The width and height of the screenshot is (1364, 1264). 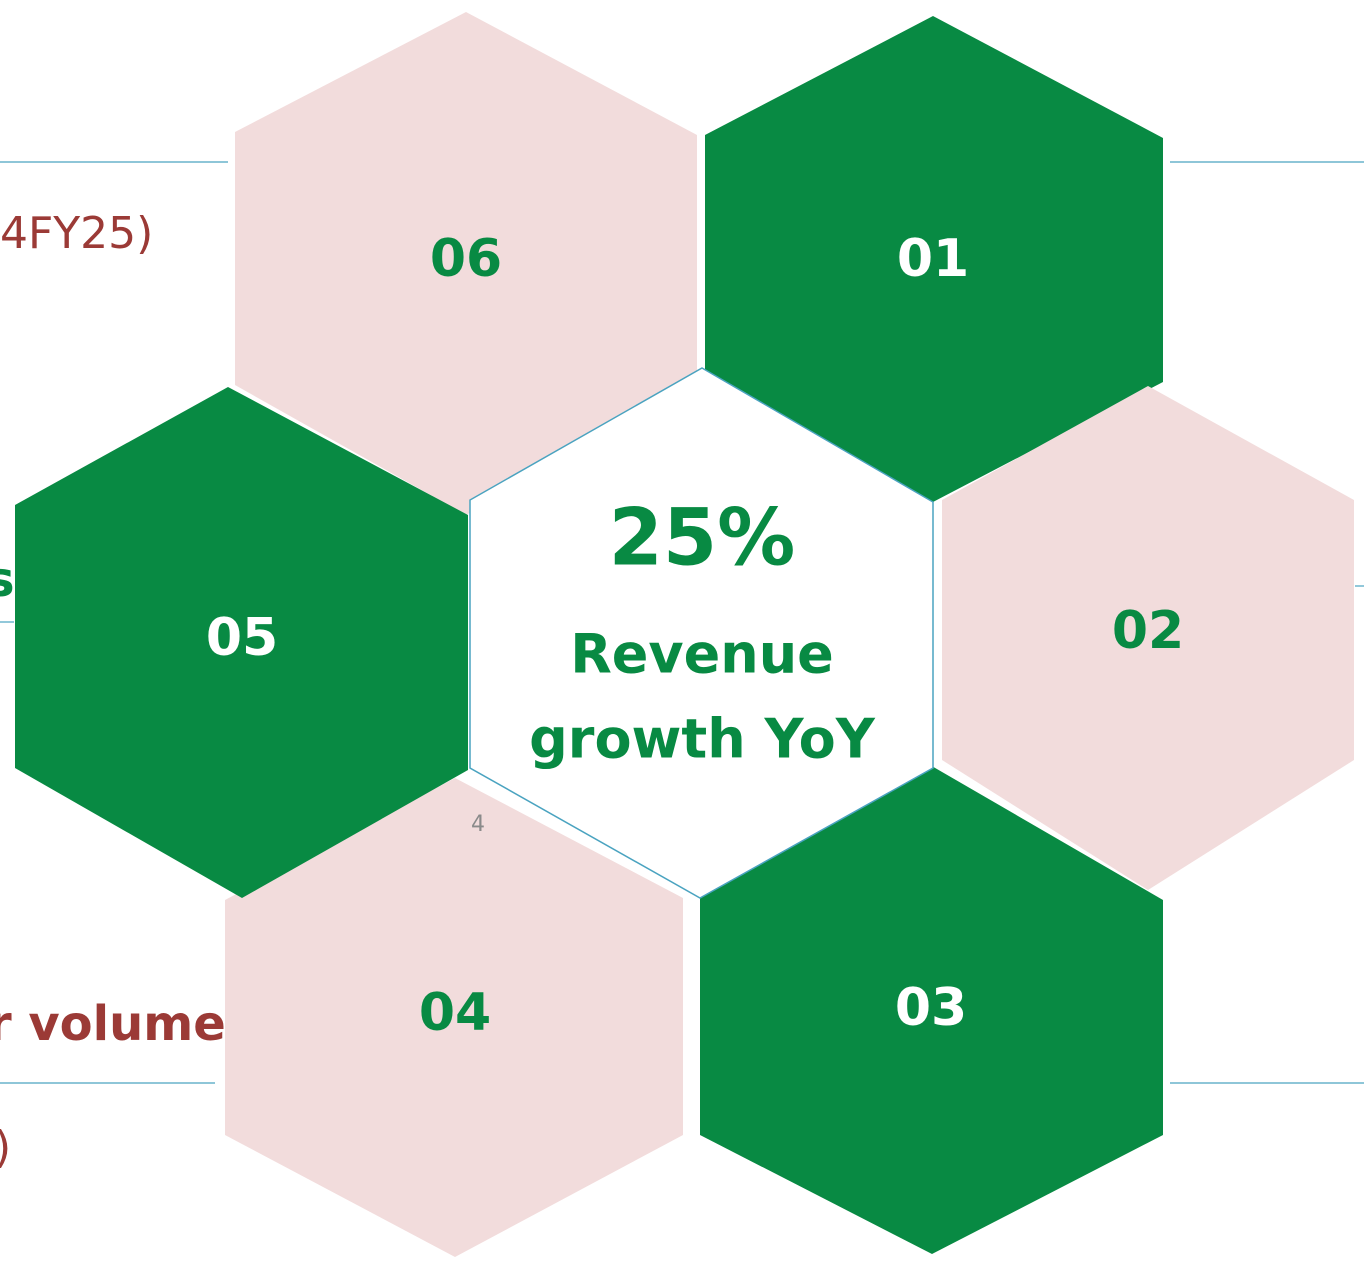 What do you see at coordinates (702, 654) in the screenshot?
I see `center-text: Revenue` at bounding box center [702, 654].